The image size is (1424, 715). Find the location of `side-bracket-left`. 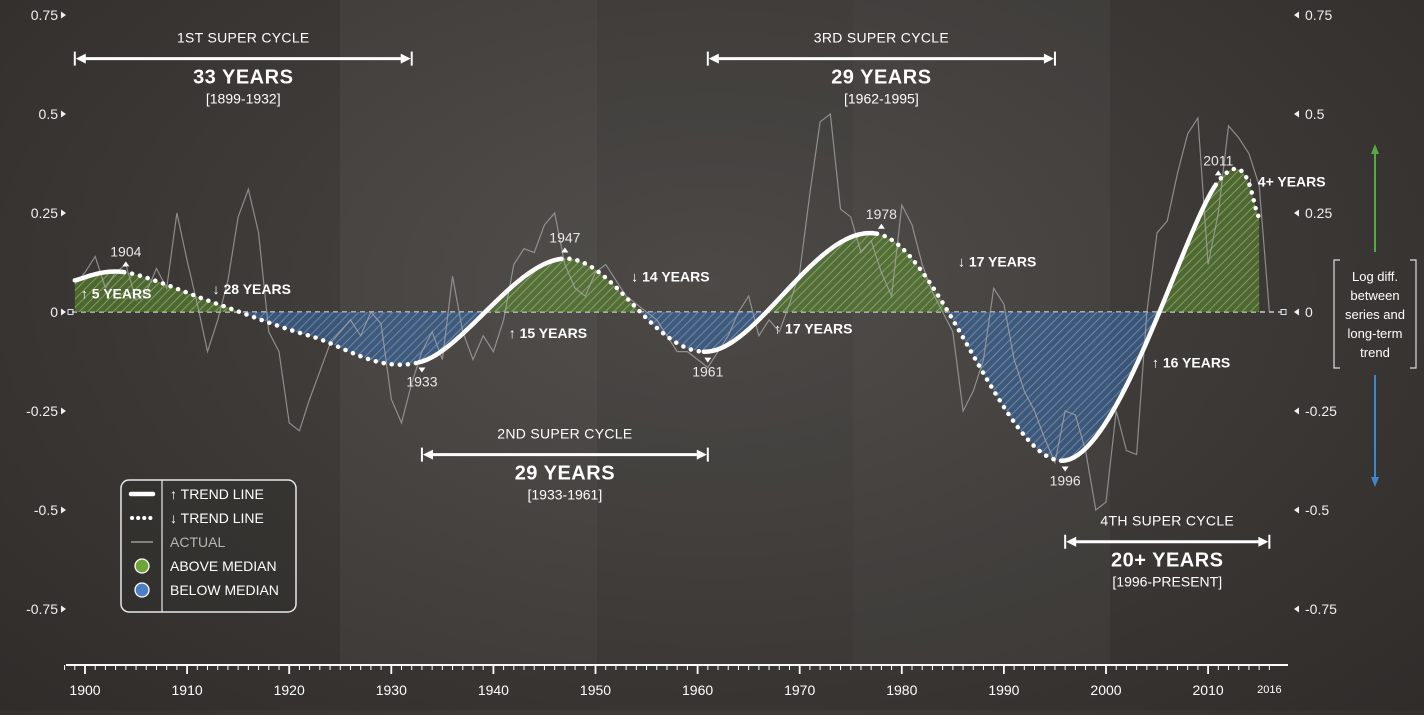

side-bracket-left is located at coordinates (1336, 314).